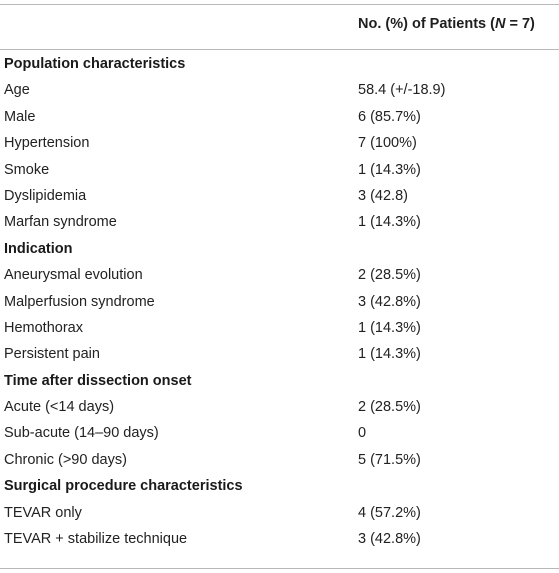 Image resolution: width=559 pixels, height=573 pixels. What do you see at coordinates (279, 514) in the screenshot?
I see `table-row: TEVAR only 4 (57.2%)` at bounding box center [279, 514].